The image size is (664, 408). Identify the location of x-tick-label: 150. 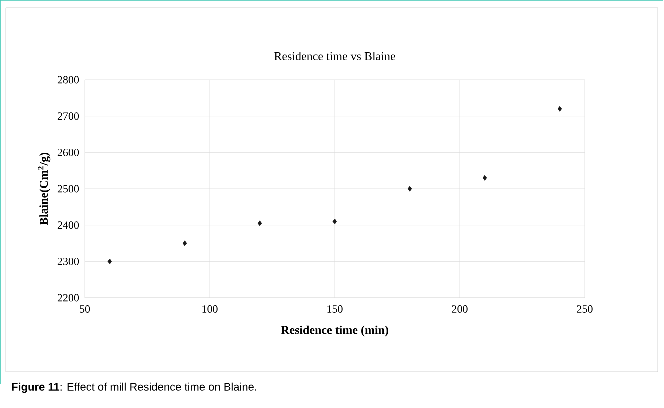
(335, 309).